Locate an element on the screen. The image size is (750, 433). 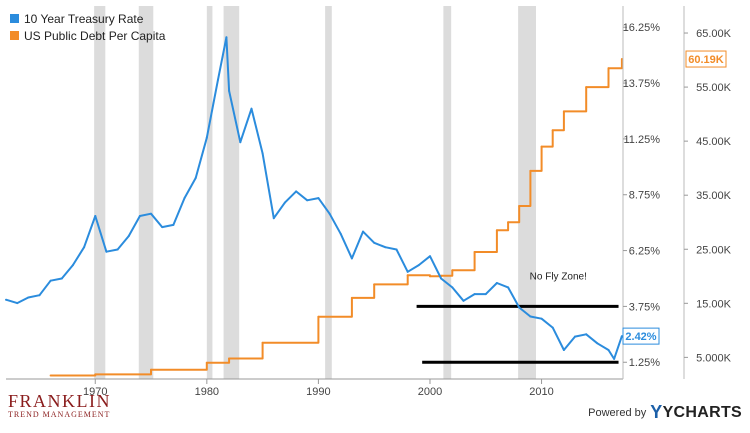
x-tick-label: 1980 is located at coordinates (207, 392).